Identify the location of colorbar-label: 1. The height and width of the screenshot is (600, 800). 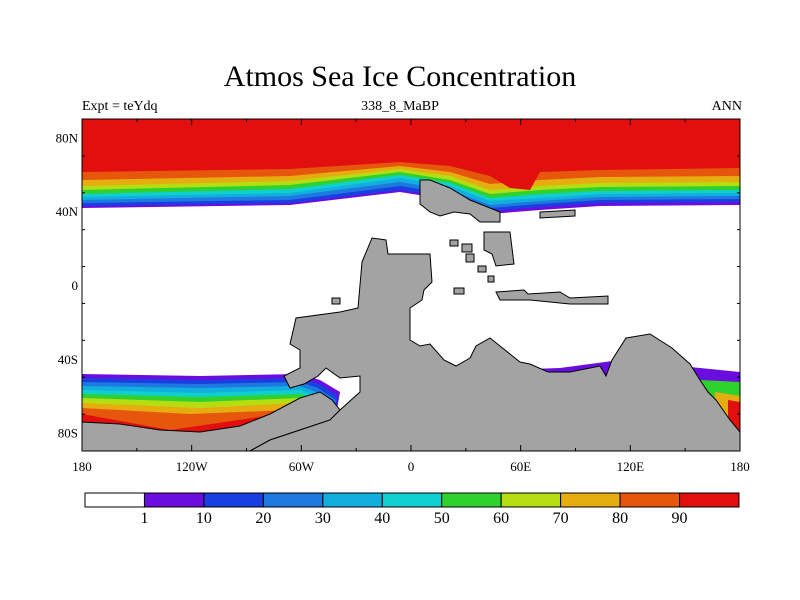
(144, 518).